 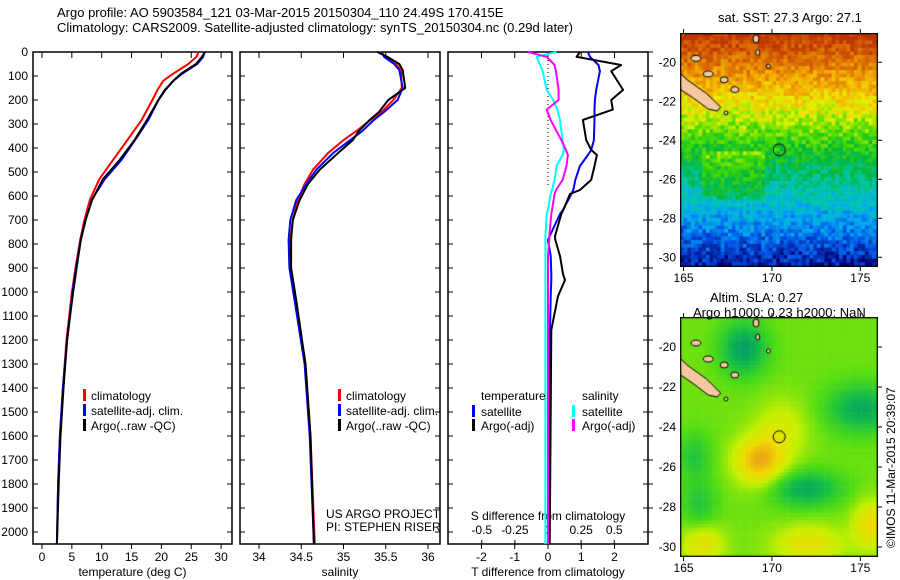 What do you see at coordinates (779, 437) in the screenshot?
I see `sla-map` at bounding box center [779, 437].